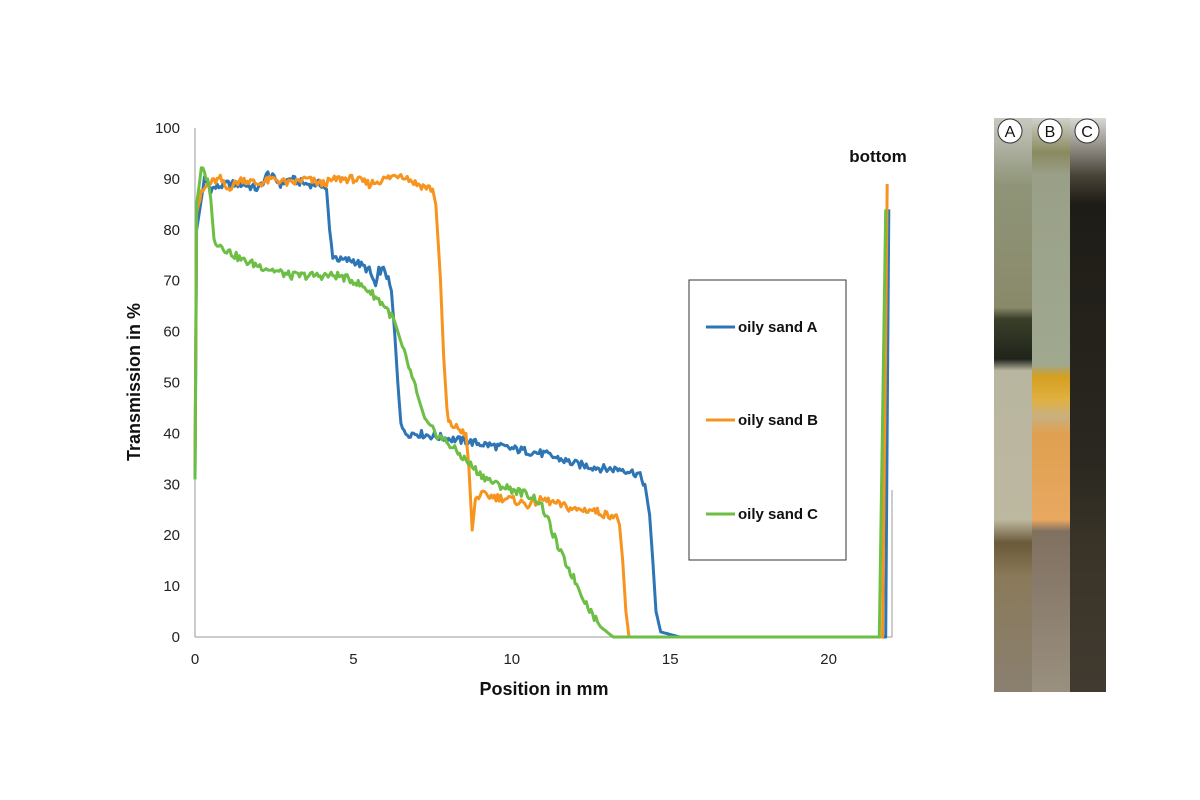 This screenshot has height=800, width=1200. Describe the element at coordinates (176, 637) in the screenshot. I see `y-tick-label: 0` at that location.